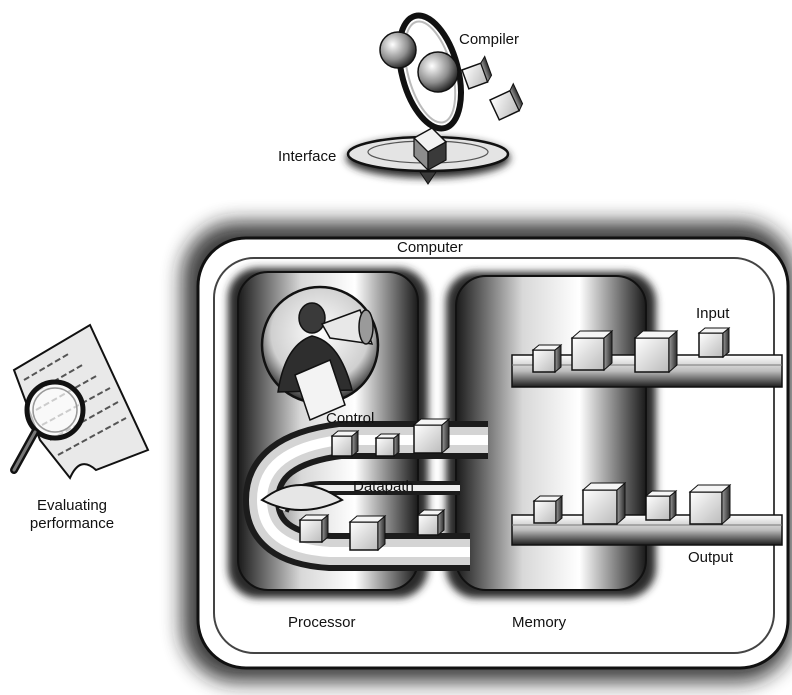  I want to click on control-figure, so click(320, 353).